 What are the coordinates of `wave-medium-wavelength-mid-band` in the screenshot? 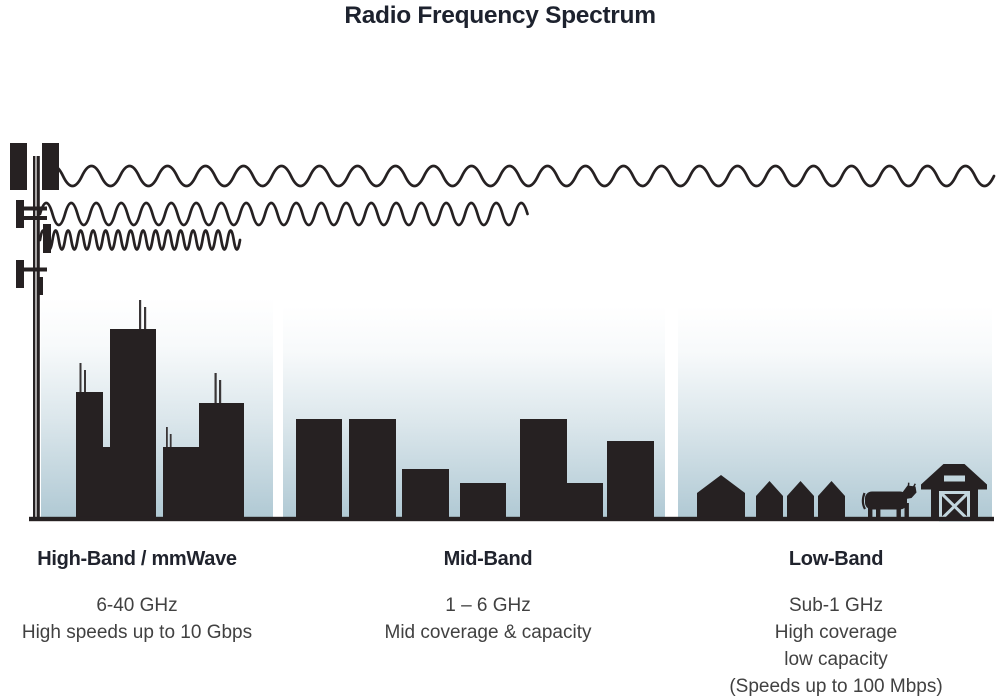 It's located at (283, 214).